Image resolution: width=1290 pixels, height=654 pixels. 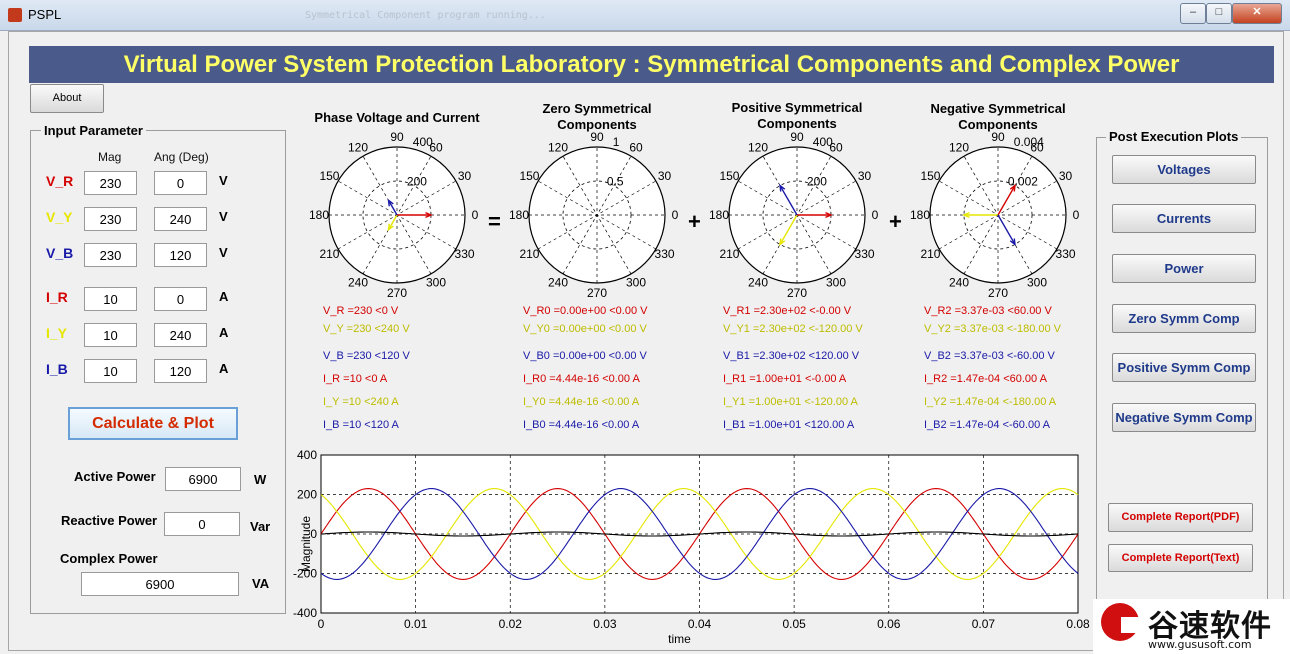 What do you see at coordinates (998, 116) in the screenshot?
I see `polar-title-3: Negative Symmetrical Components` at bounding box center [998, 116].